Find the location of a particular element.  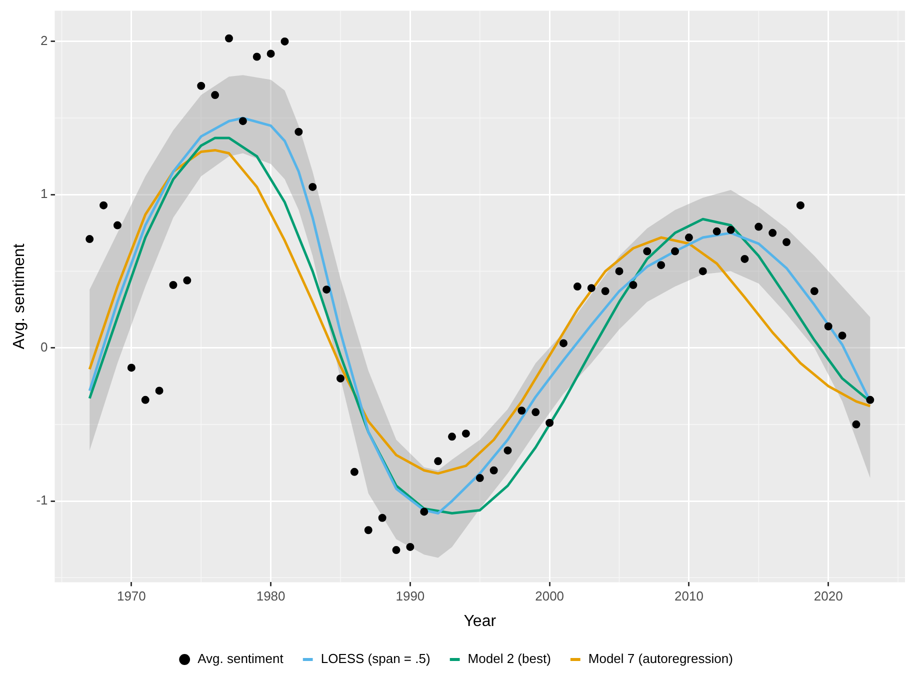

x-tick-label: 1970 is located at coordinates (131, 596).